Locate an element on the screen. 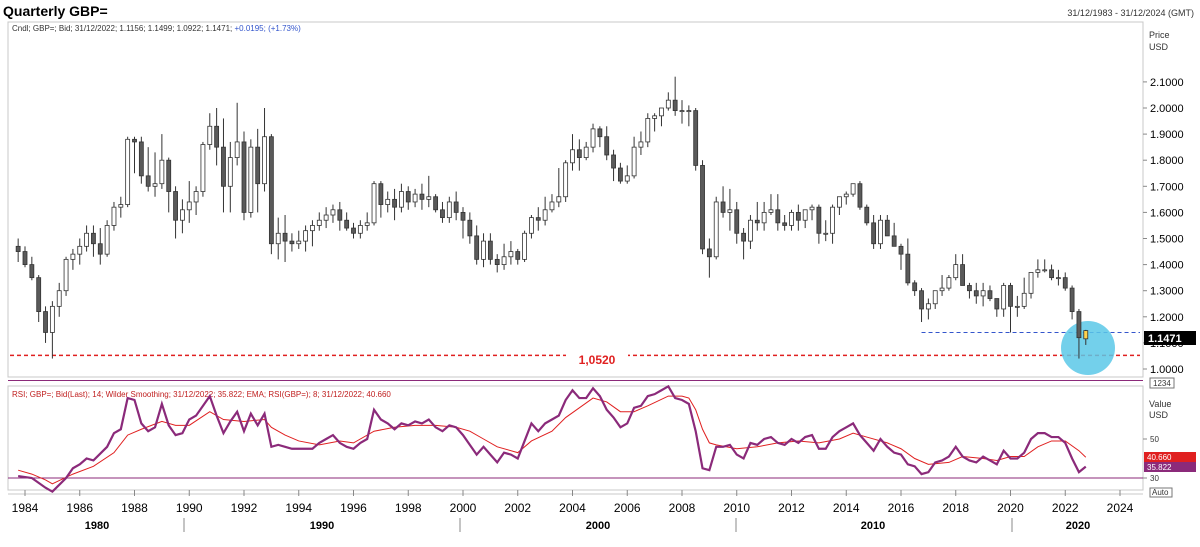 The image size is (1200, 547). price-axis-unit: USD is located at coordinates (1159, 47).